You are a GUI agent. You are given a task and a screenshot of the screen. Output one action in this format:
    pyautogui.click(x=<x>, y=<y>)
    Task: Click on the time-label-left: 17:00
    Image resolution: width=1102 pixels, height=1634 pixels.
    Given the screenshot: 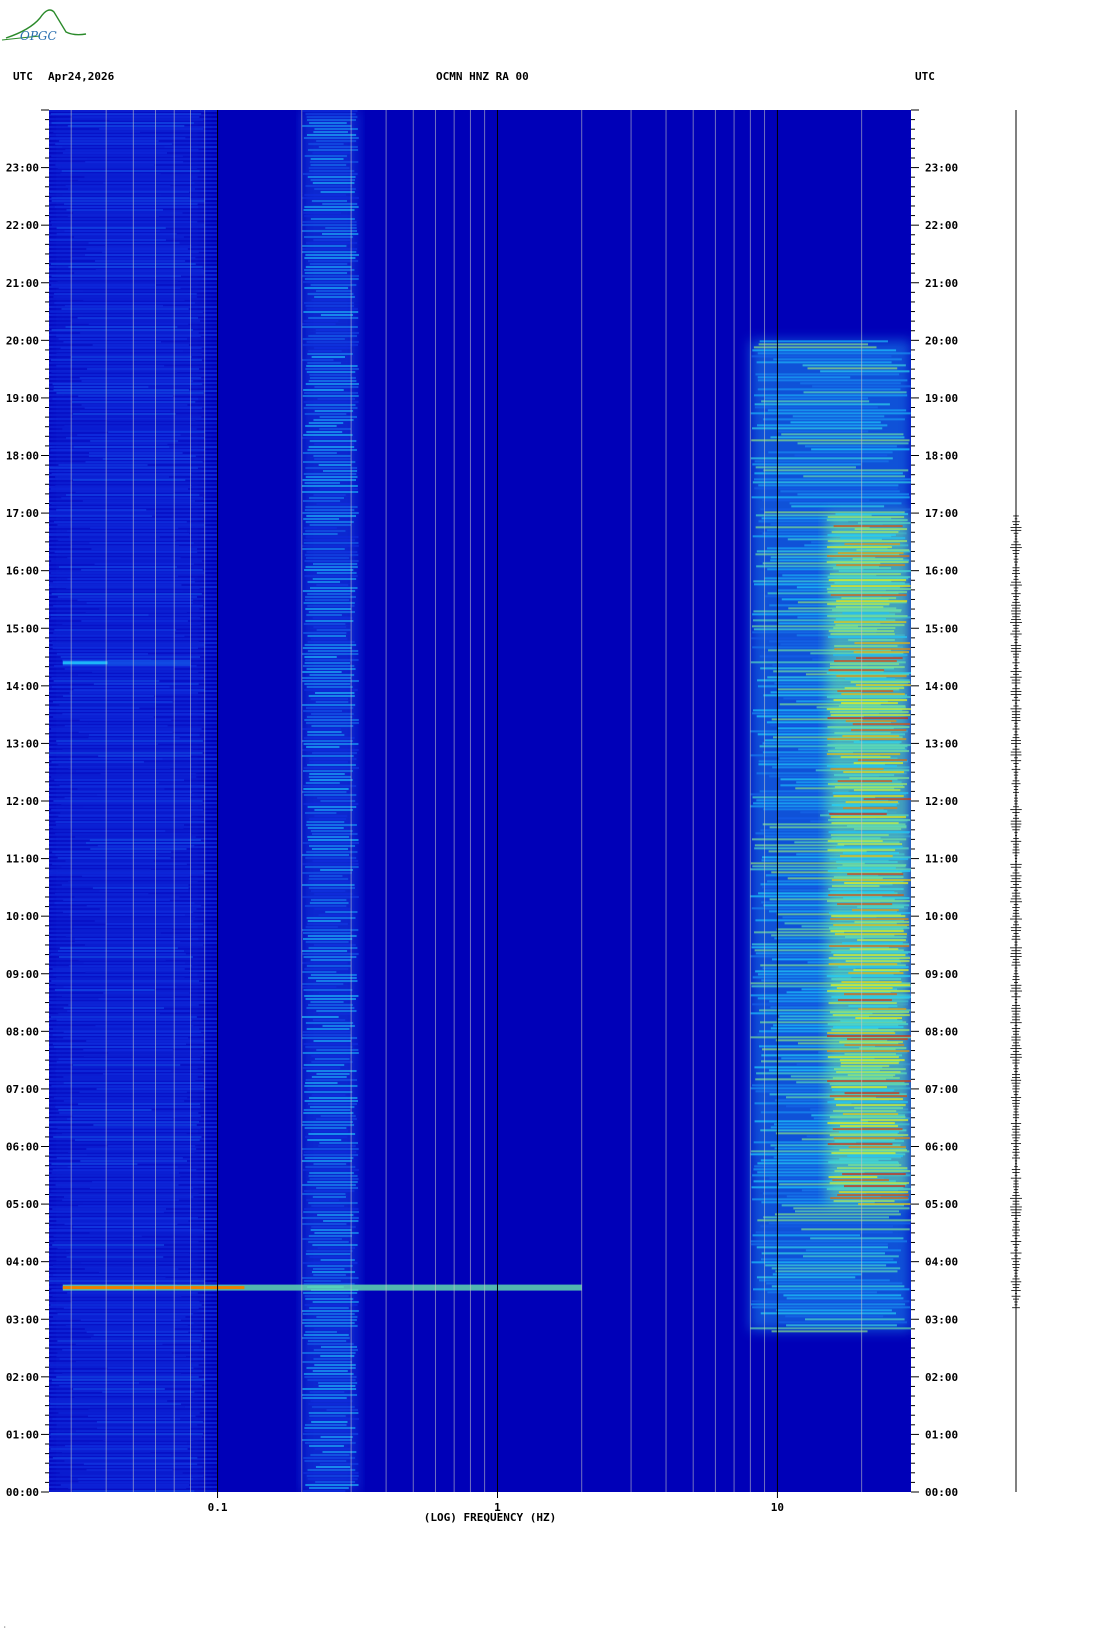 What is the action you would take?
    pyautogui.click(x=22, y=513)
    